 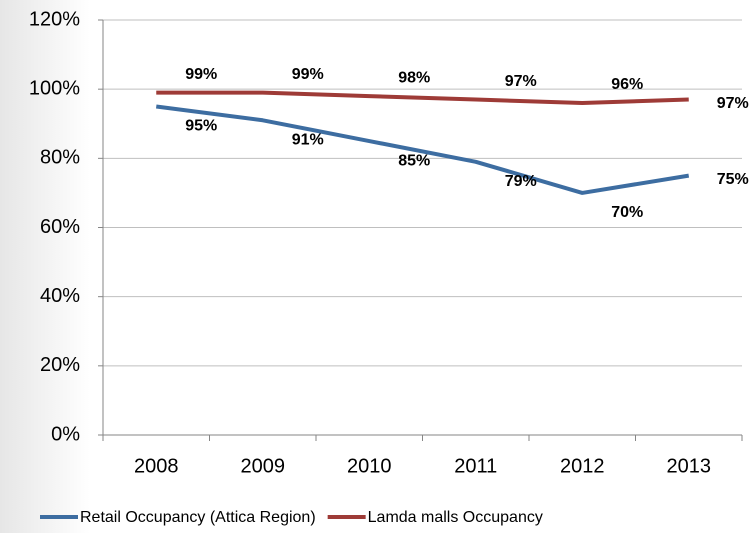 What do you see at coordinates (582, 466) in the screenshot?
I see `x-tick-label: 2012` at bounding box center [582, 466].